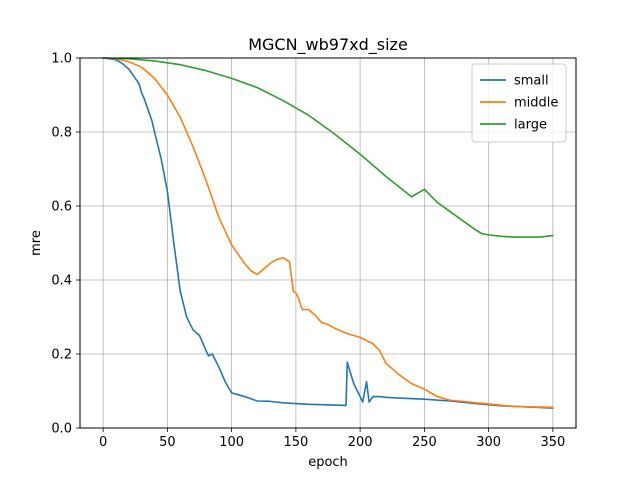 This screenshot has width=640, height=480. What do you see at coordinates (360, 442) in the screenshot?
I see `x-tick-label: 200` at bounding box center [360, 442].